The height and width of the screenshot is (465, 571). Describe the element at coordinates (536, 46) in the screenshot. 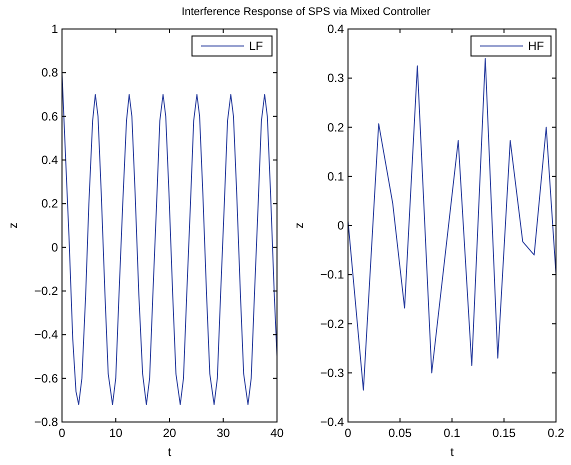

I see `legend-label: HF` at that location.